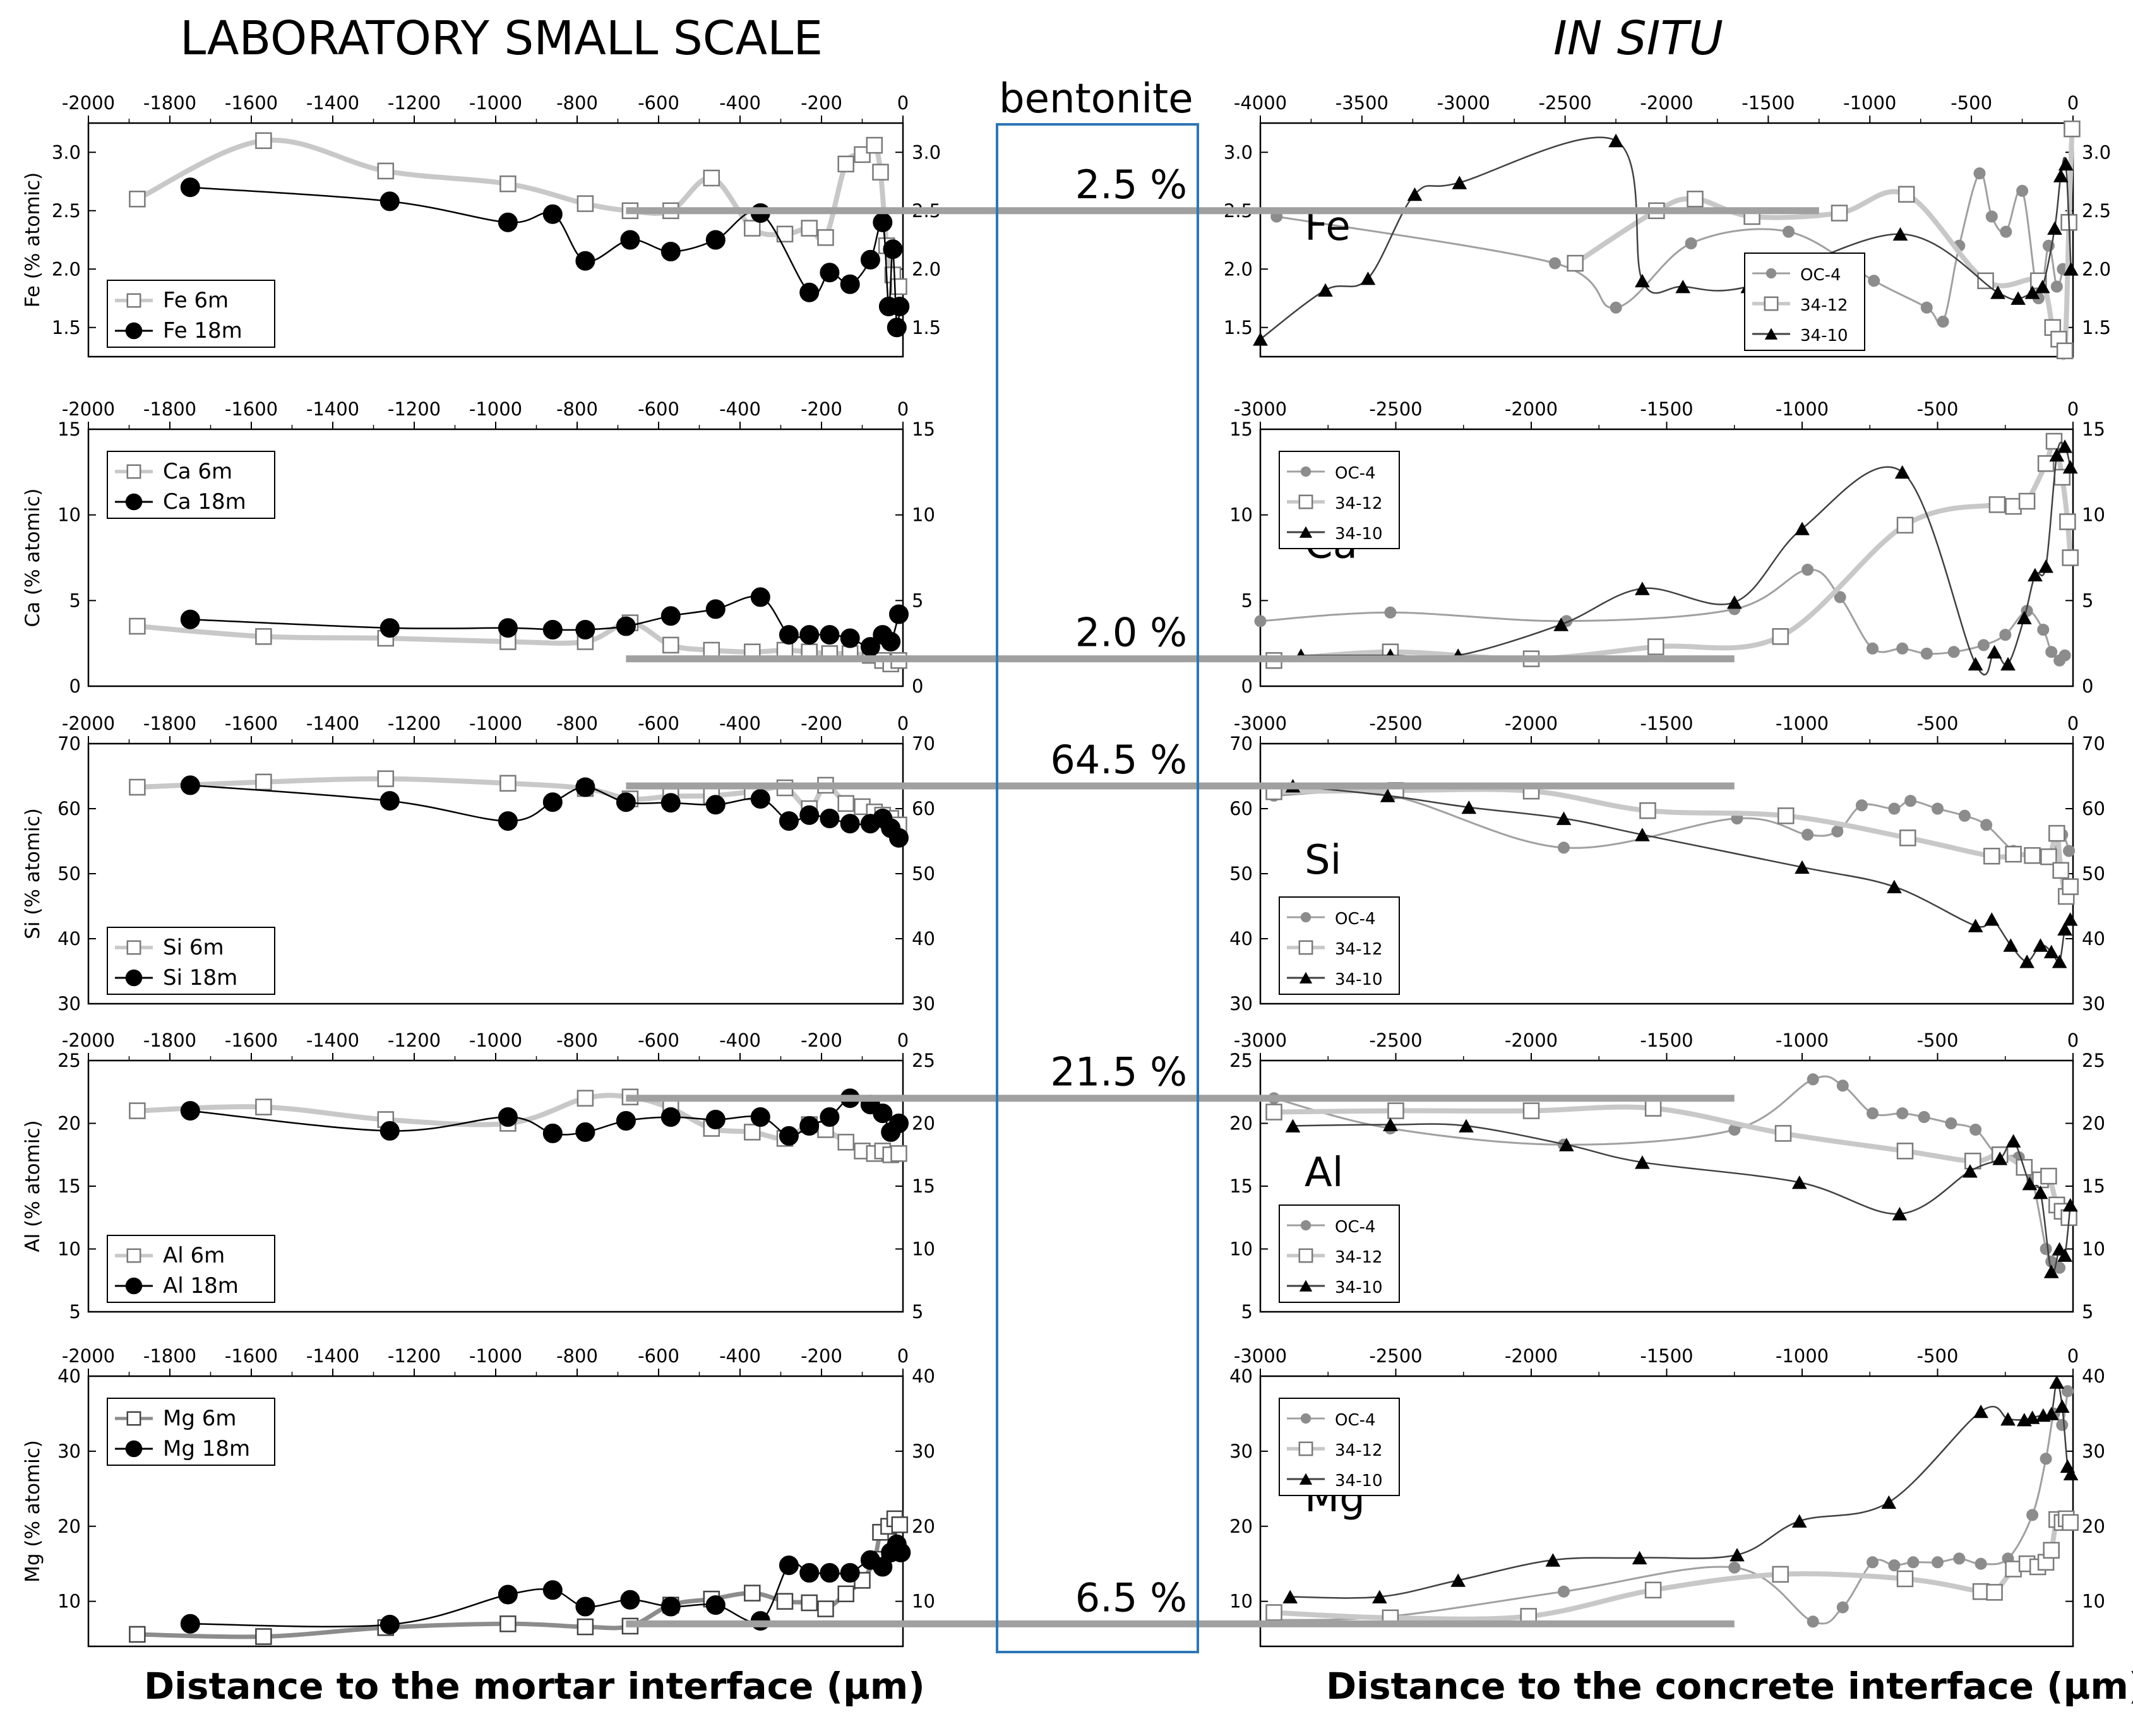  What do you see at coordinates (1730, 1686) in the screenshot?
I see `right-x-axis-title: Distance to the concrete interface (µm)` at bounding box center [1730, 1686].